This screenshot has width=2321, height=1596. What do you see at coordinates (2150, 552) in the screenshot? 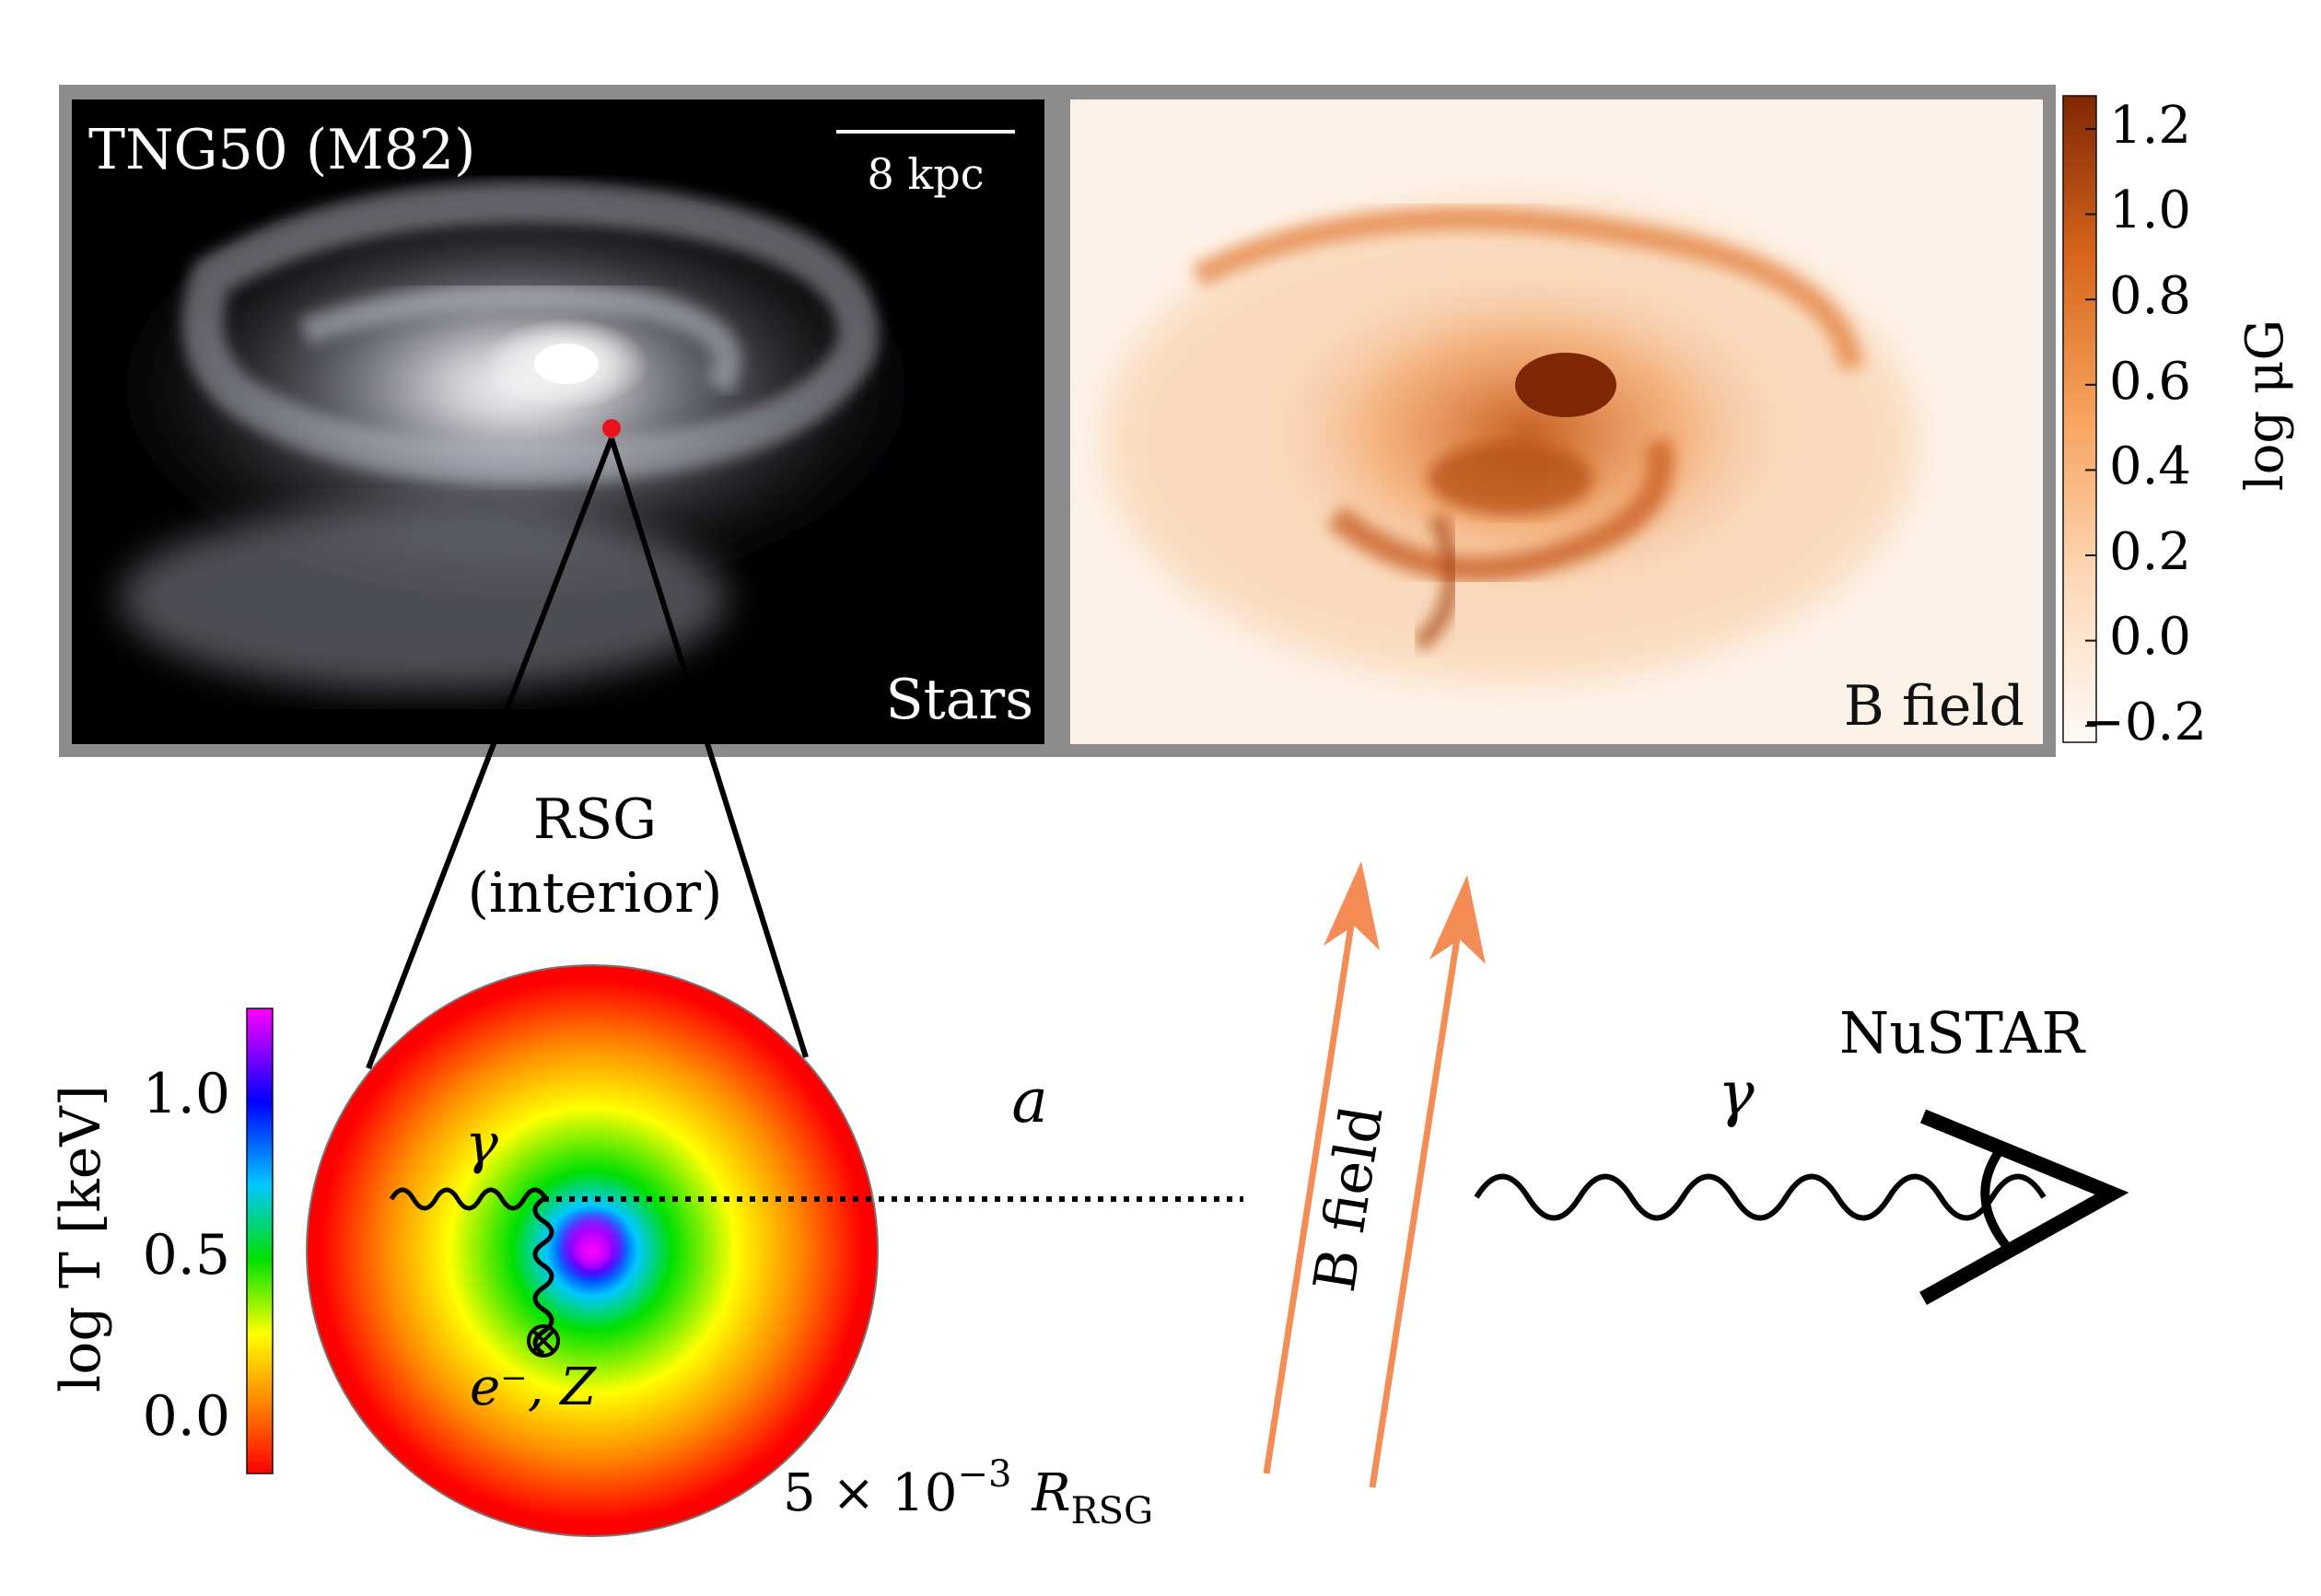
I see `bfield-colorbar-tick: 0.2` at bounding box center [2150, 552].